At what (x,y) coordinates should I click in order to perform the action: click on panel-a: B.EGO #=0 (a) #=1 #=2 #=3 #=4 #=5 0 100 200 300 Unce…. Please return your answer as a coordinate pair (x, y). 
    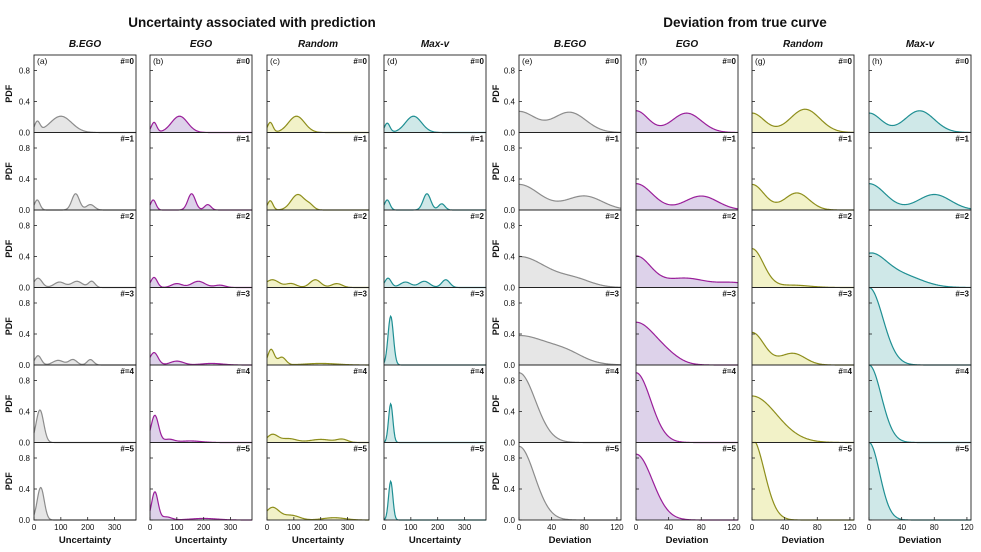
    Looking at the image, I should click on (84, 292).